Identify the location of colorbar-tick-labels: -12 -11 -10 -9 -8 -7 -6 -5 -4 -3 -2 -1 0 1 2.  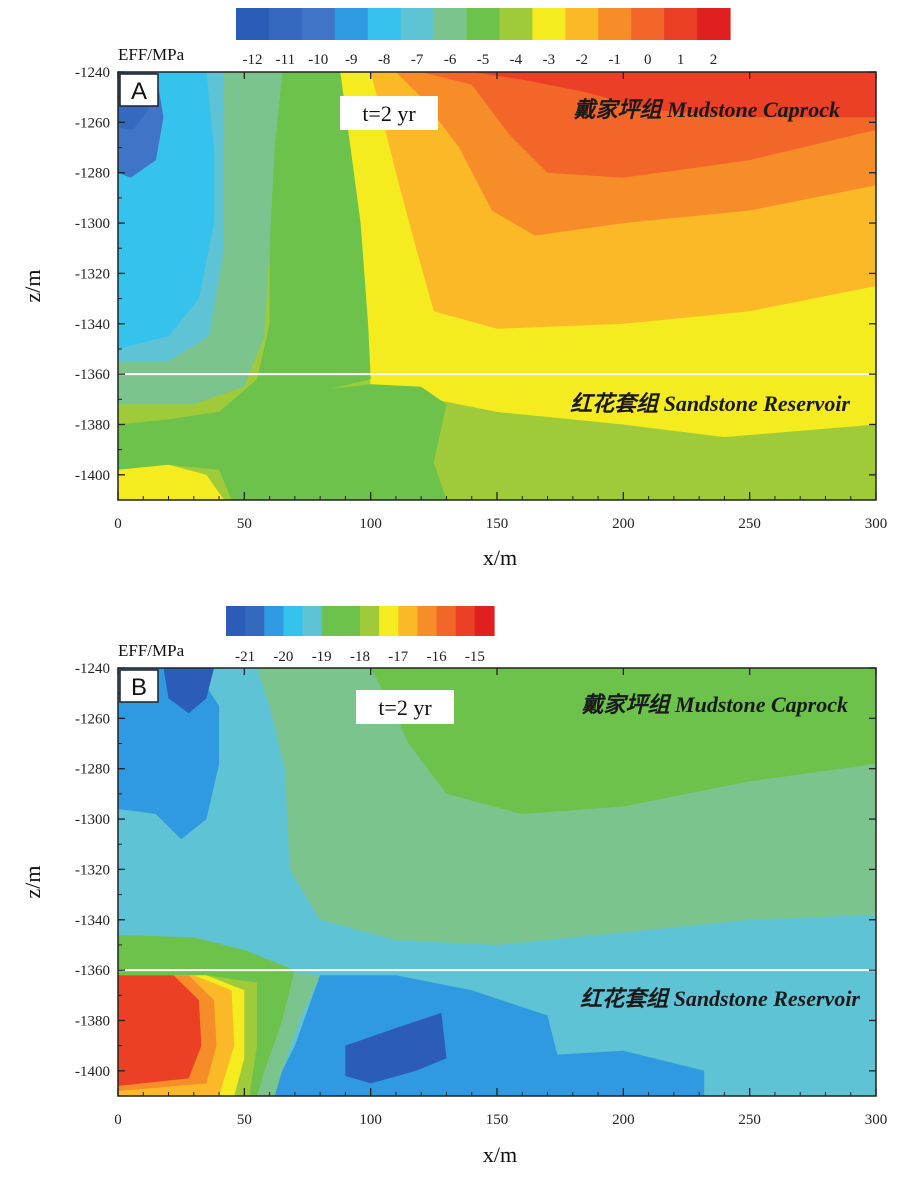
(480, 60).